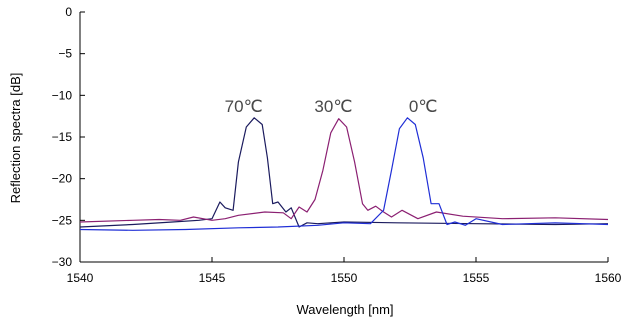 The width and height of the screenshot is (622, 320). Describe the element at coordinates (62, 95) in the screenshot. I see `y-tick-label: −10` at that location.